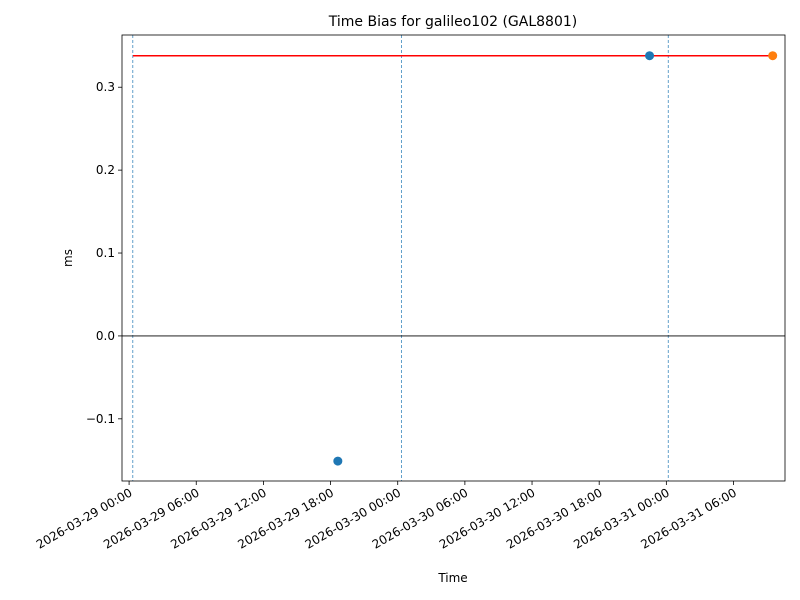  Describe the element at coordinates (452, 578) in the screenshot. I see `x-axis-label: Time` at that location.